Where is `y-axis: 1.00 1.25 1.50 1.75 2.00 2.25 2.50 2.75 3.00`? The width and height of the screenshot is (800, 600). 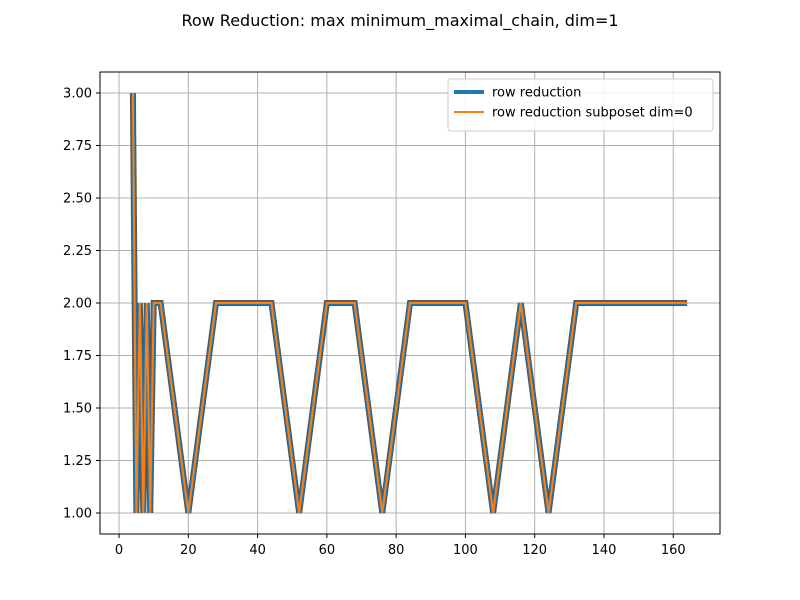 y-axis: 1.00 1.25 1.50 1.75 2.00 2.25 2.50 2.75 3.00 is located at coordinates (81, 304).